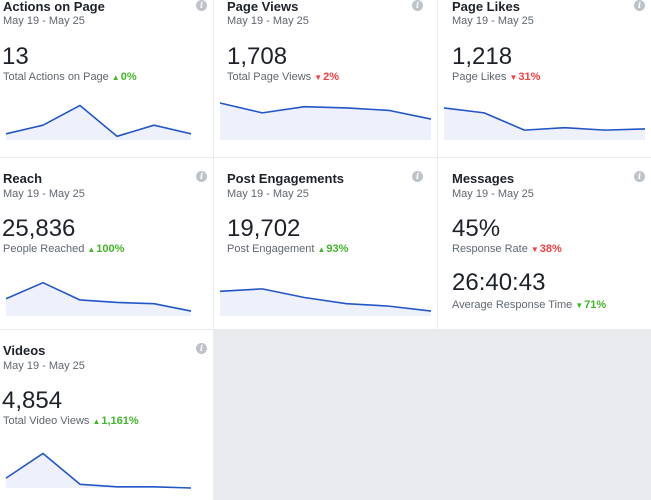 The width and height of the screenshot is (651, 500). What do you see at coordinates (482, 56) in the screenshot?
I see `metric-value: 1,218` at bounding box center [482, 56].